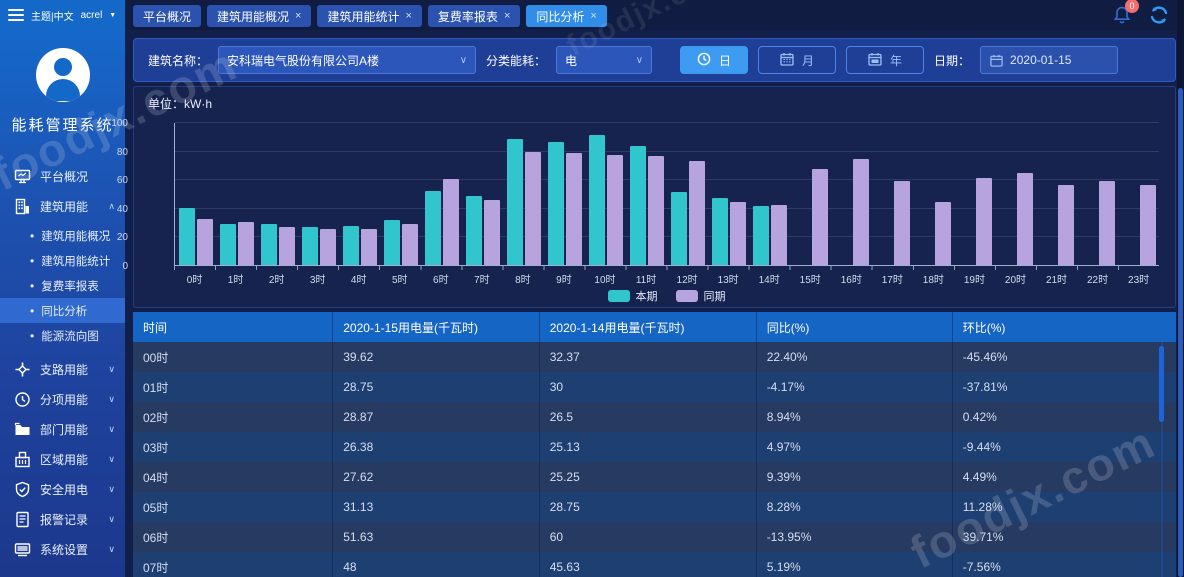  Describe the element at coordinates (62, 310) in the screenshot. I see `sidebar-subitem-同比分析: • 同比分析` at that location.